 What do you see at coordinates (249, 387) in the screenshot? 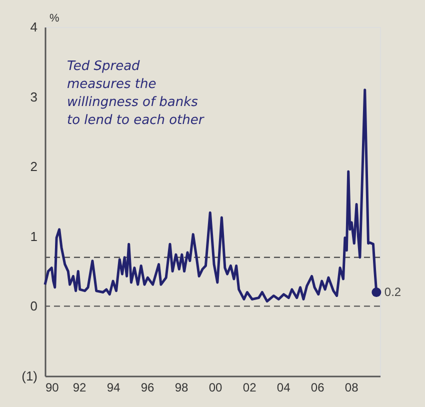
I see `x-tick-label: 02` at bounding box center [249, 387].